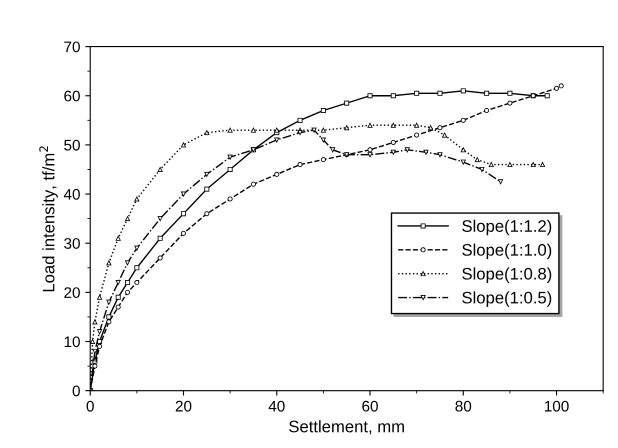  What do you see at coordinates (48, 219) in the screenshot?
I see `y-axis-title: Load intensity, tf/m$^{2}$` at bounding box center [48, 219].